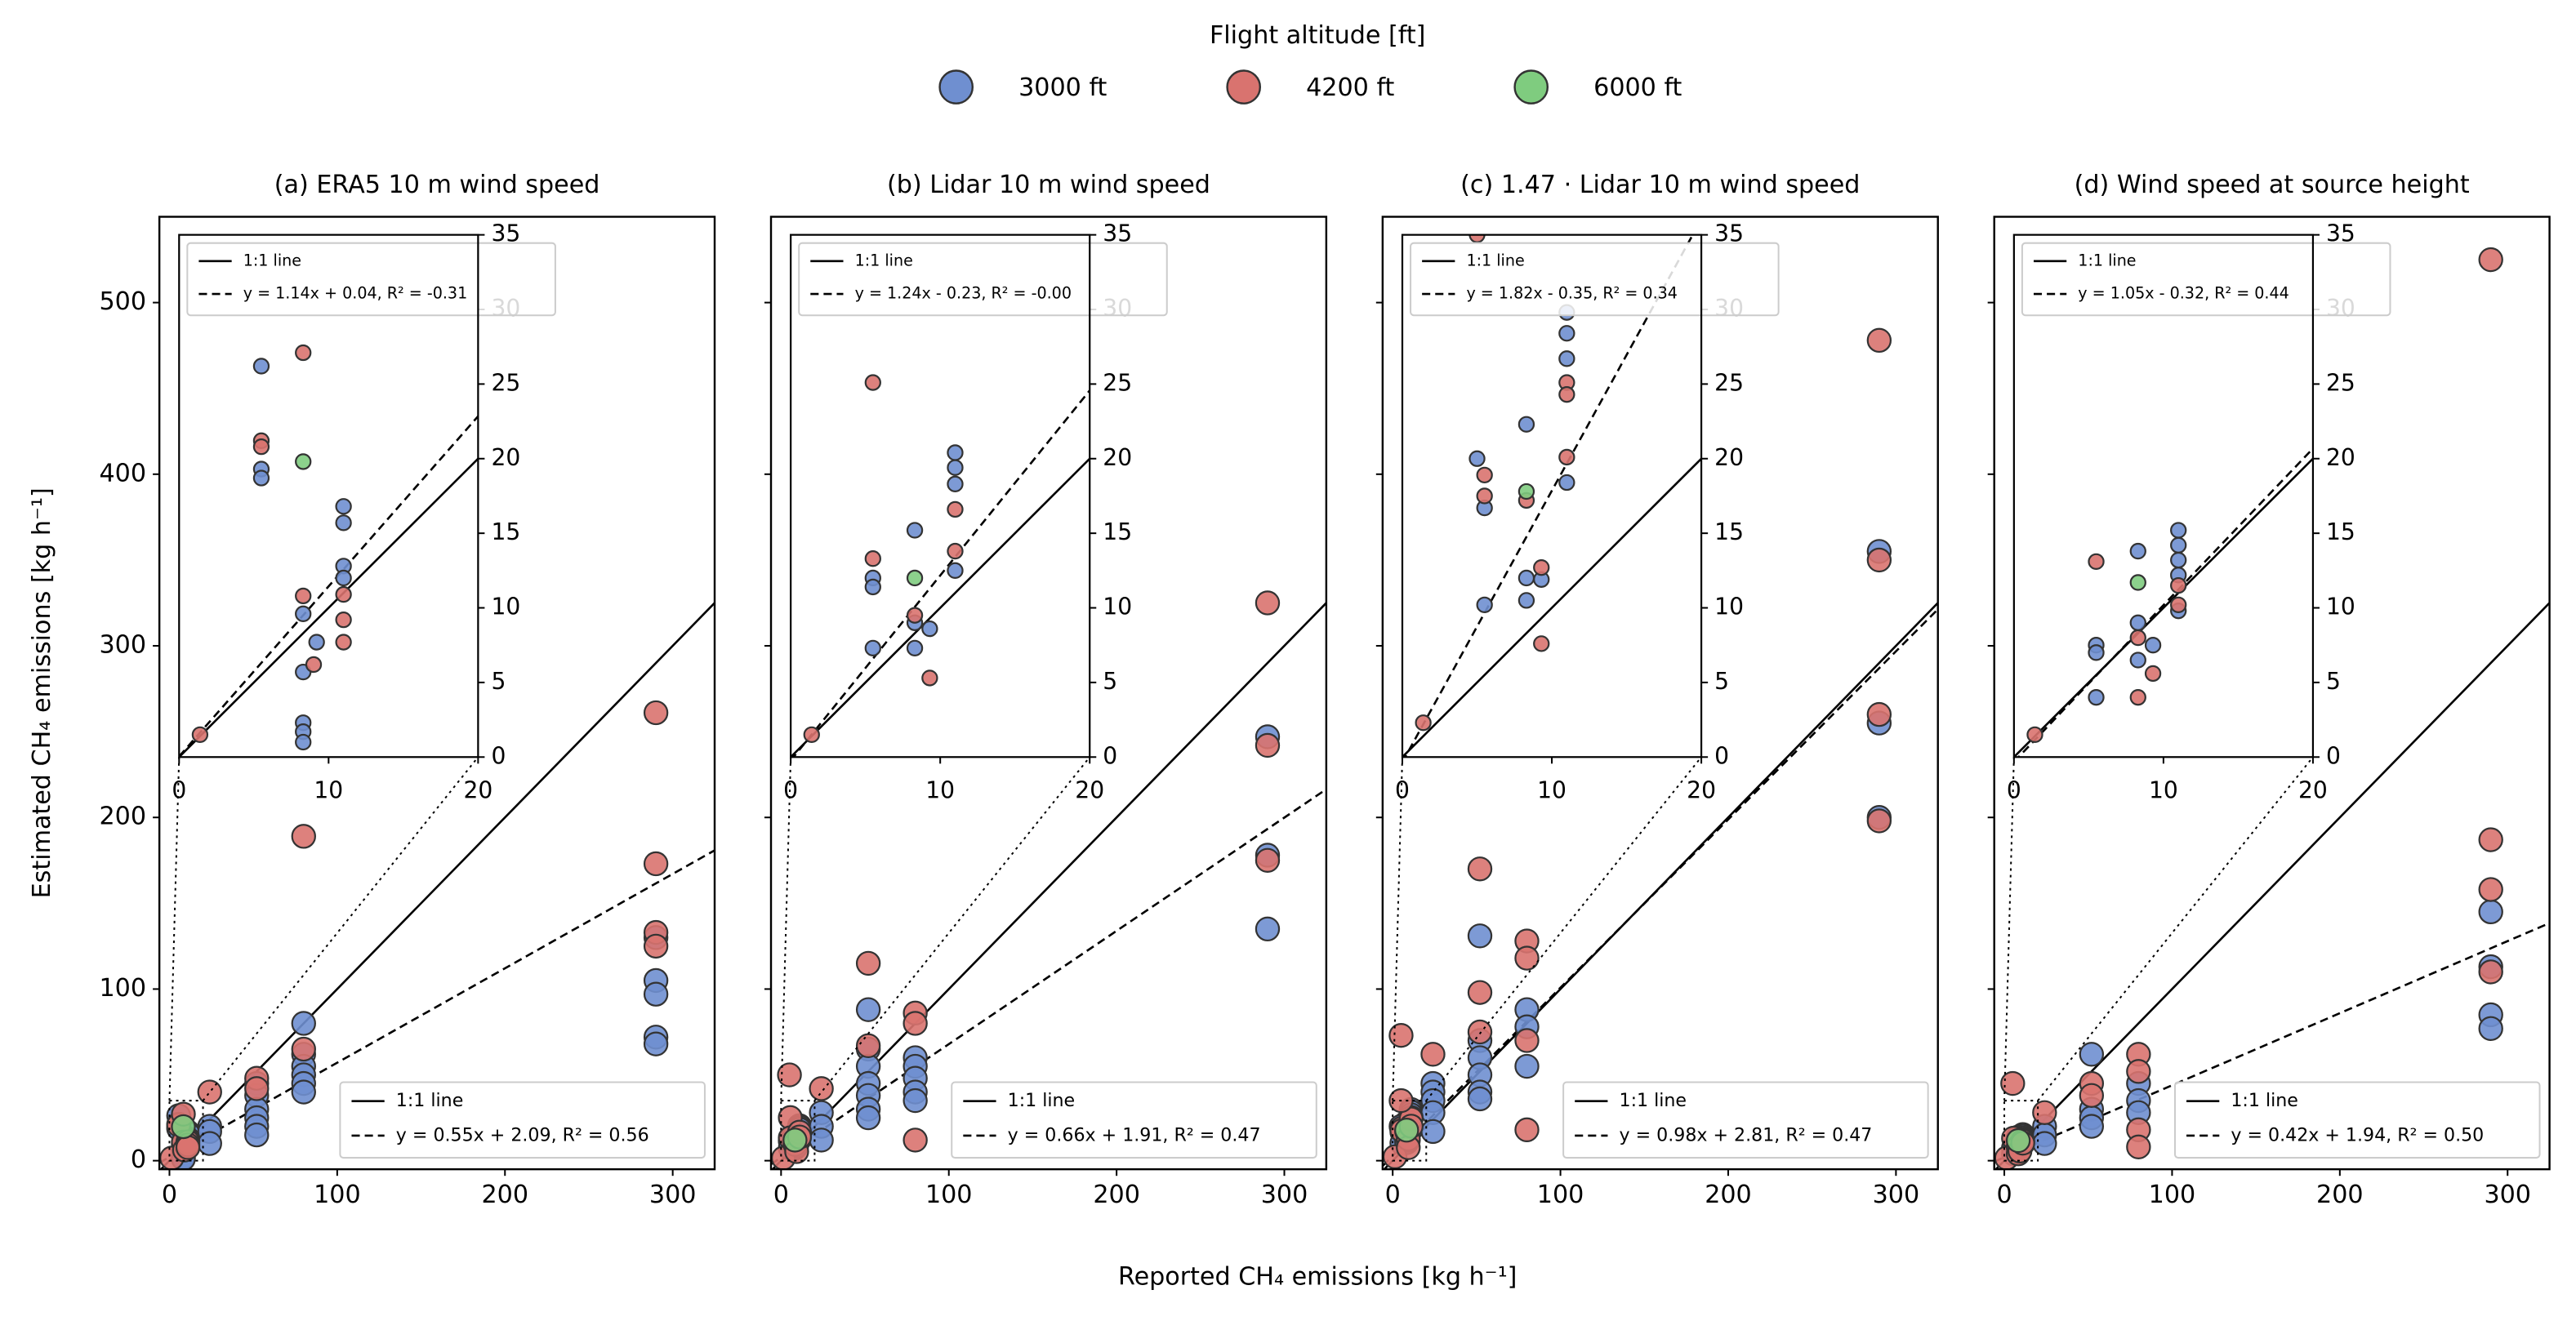 Image resolution: width=2576 pixels, height=1321 pixels. I want to click on y-tick-label: 100, so click(122, 988).